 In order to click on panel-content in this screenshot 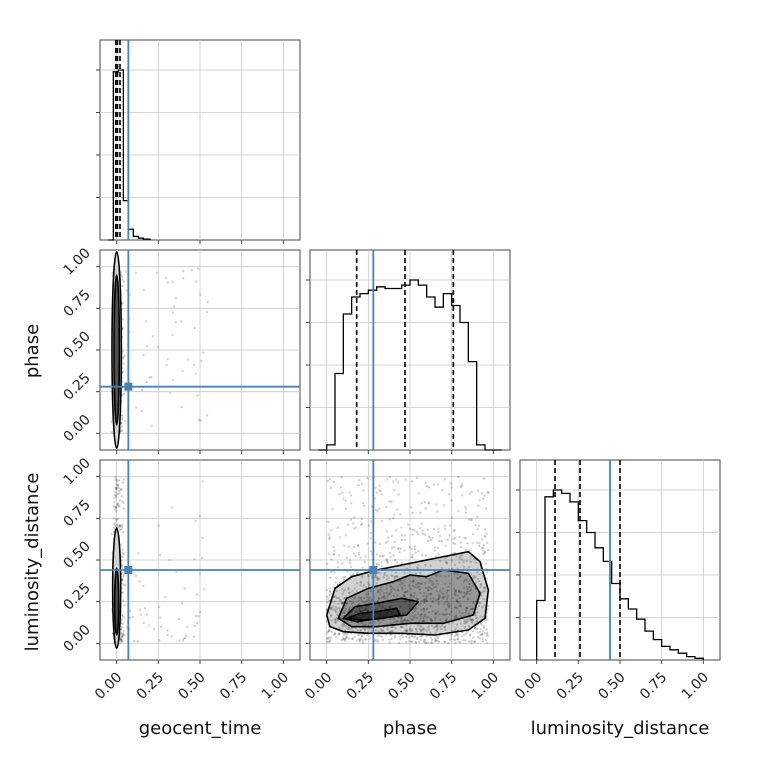, I will do `click(410, 560)`.